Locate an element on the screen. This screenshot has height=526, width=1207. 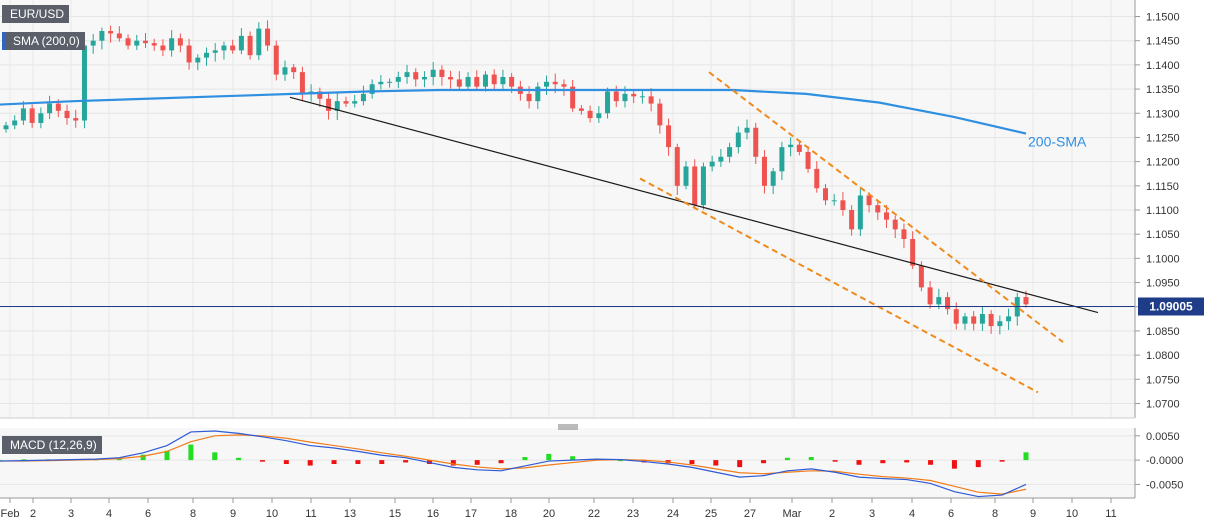
x-tick-label: 23 is located at coordinates (633, 514).